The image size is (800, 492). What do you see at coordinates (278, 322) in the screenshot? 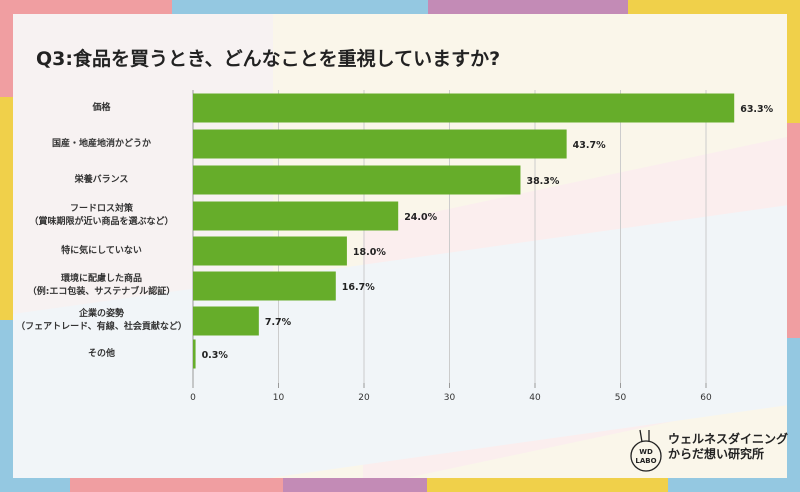
I see `data-label: 7.7%` at bounding box center [278, 322].